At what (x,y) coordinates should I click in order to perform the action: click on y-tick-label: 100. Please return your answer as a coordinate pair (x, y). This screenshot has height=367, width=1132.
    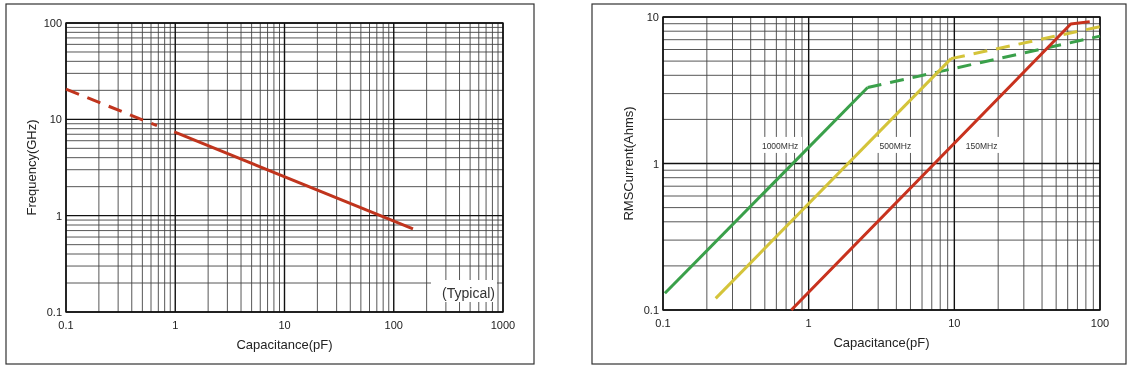
    Looking at the image, I should click on (52, 23).